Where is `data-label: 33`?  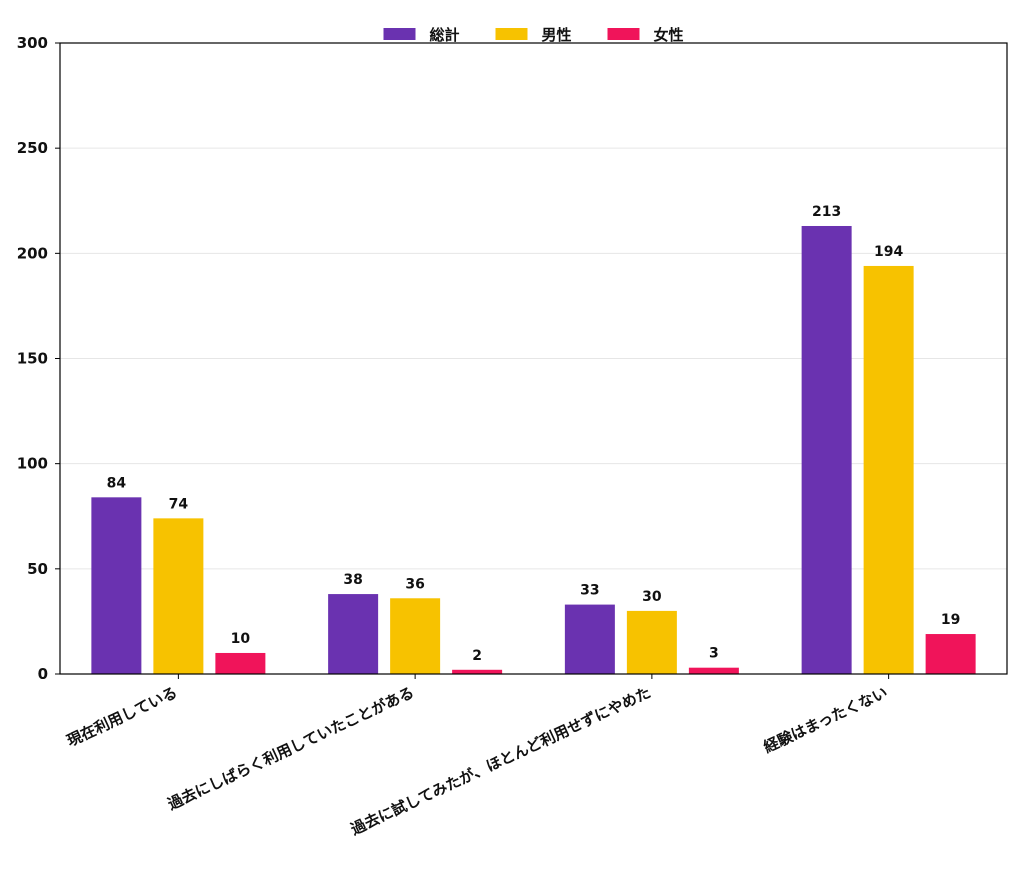 data-label: 33 is located at coordinates (589, 591).